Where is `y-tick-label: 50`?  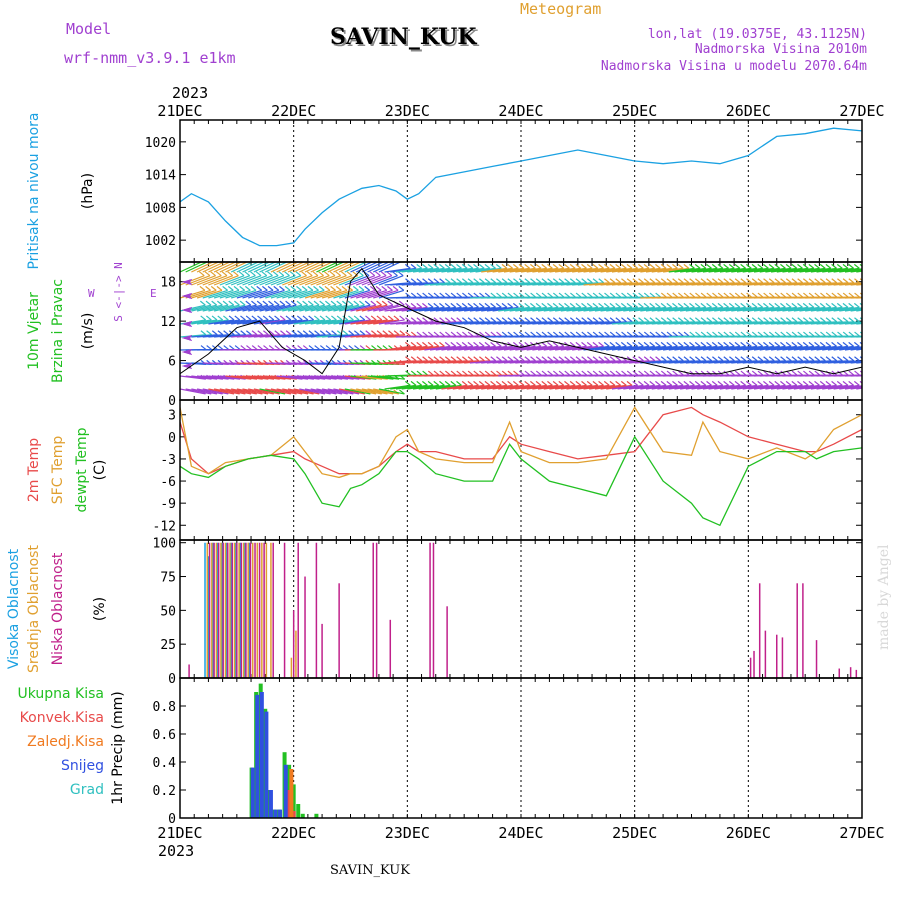
y-tick-label: 50 is located at coordinates (168, 611).